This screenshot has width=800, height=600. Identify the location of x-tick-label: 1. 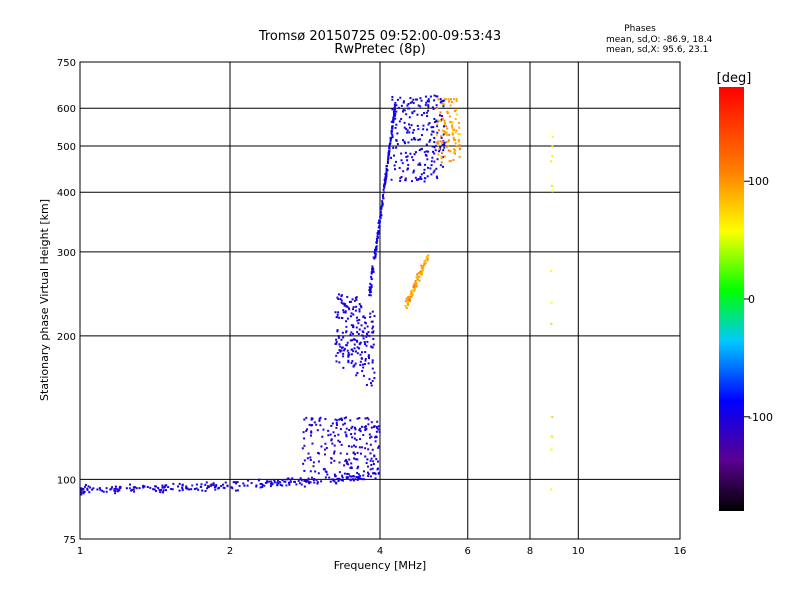
(80, 551).